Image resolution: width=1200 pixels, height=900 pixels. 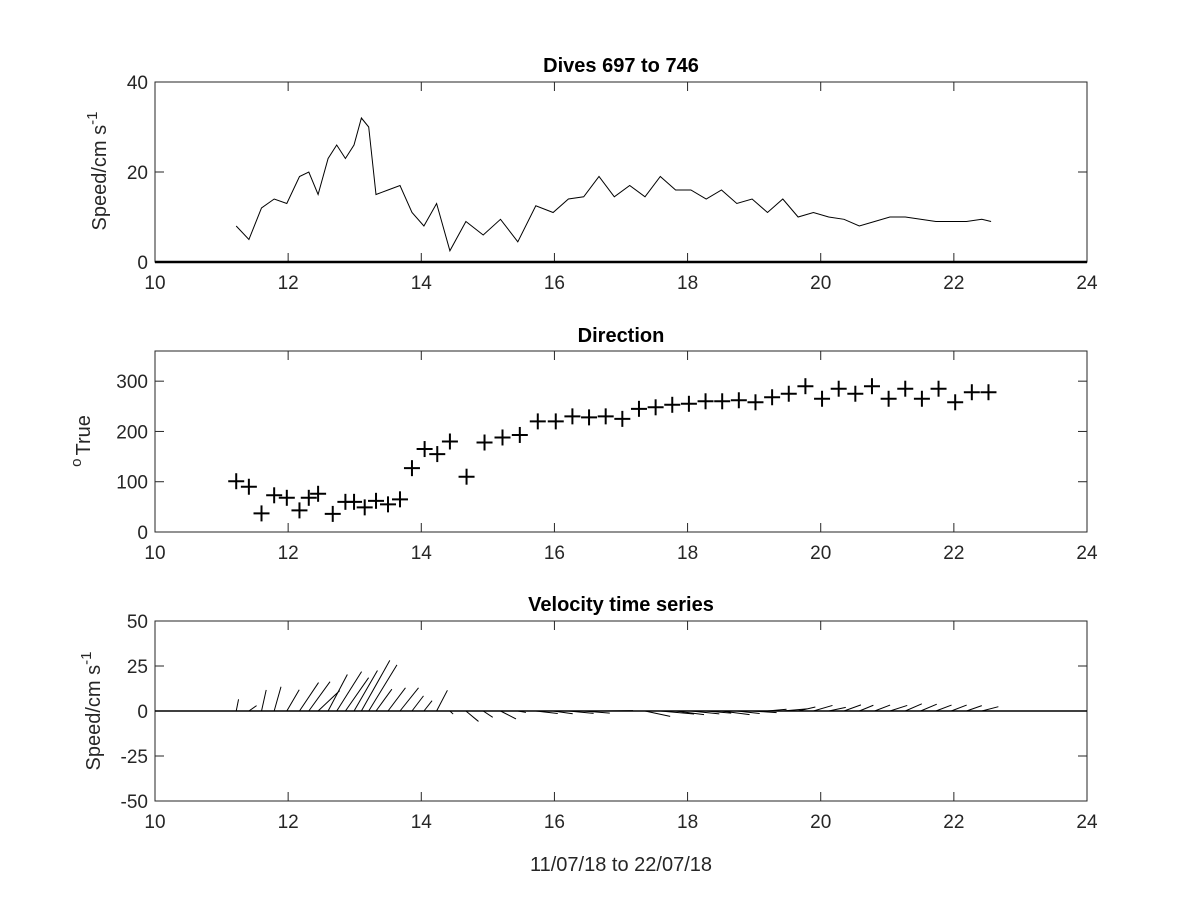 I want to click on speed-panel-ylabel: Speed/cm s-1, so click(x=97, y=171).